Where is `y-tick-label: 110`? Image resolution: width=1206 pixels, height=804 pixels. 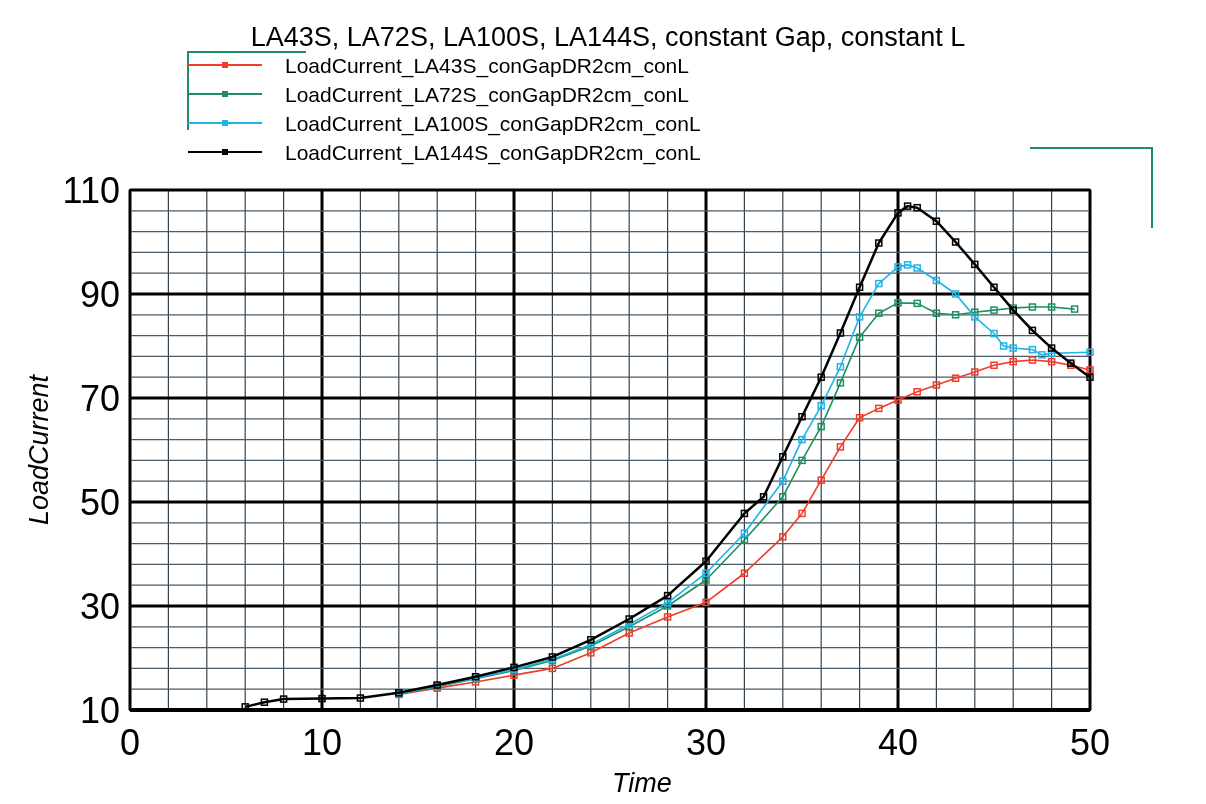
y-tick-label: 110 is located at coordinates (91, 190).